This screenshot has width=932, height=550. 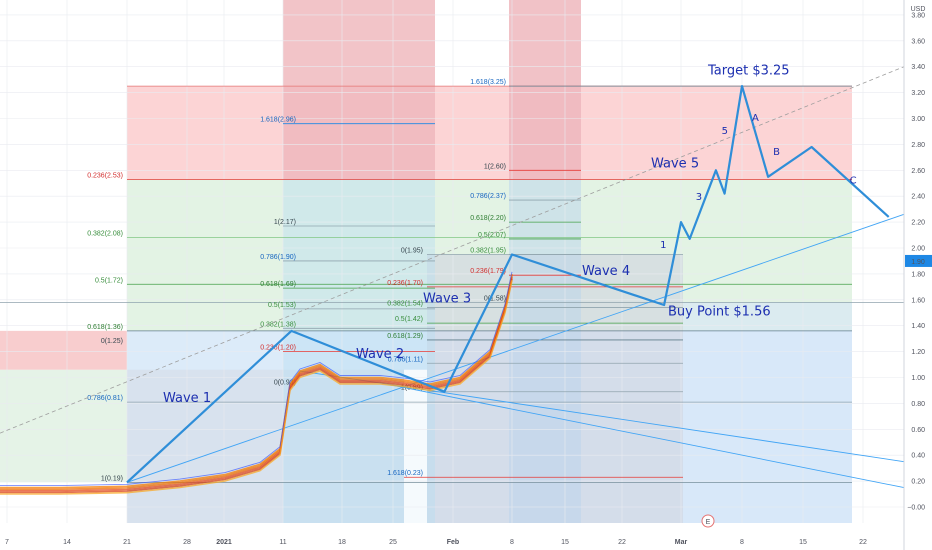 What do you see at coordinates (663, 245) in the screenshot?
I see `subwave-1-label: 1` at bounding box center [663, 245].